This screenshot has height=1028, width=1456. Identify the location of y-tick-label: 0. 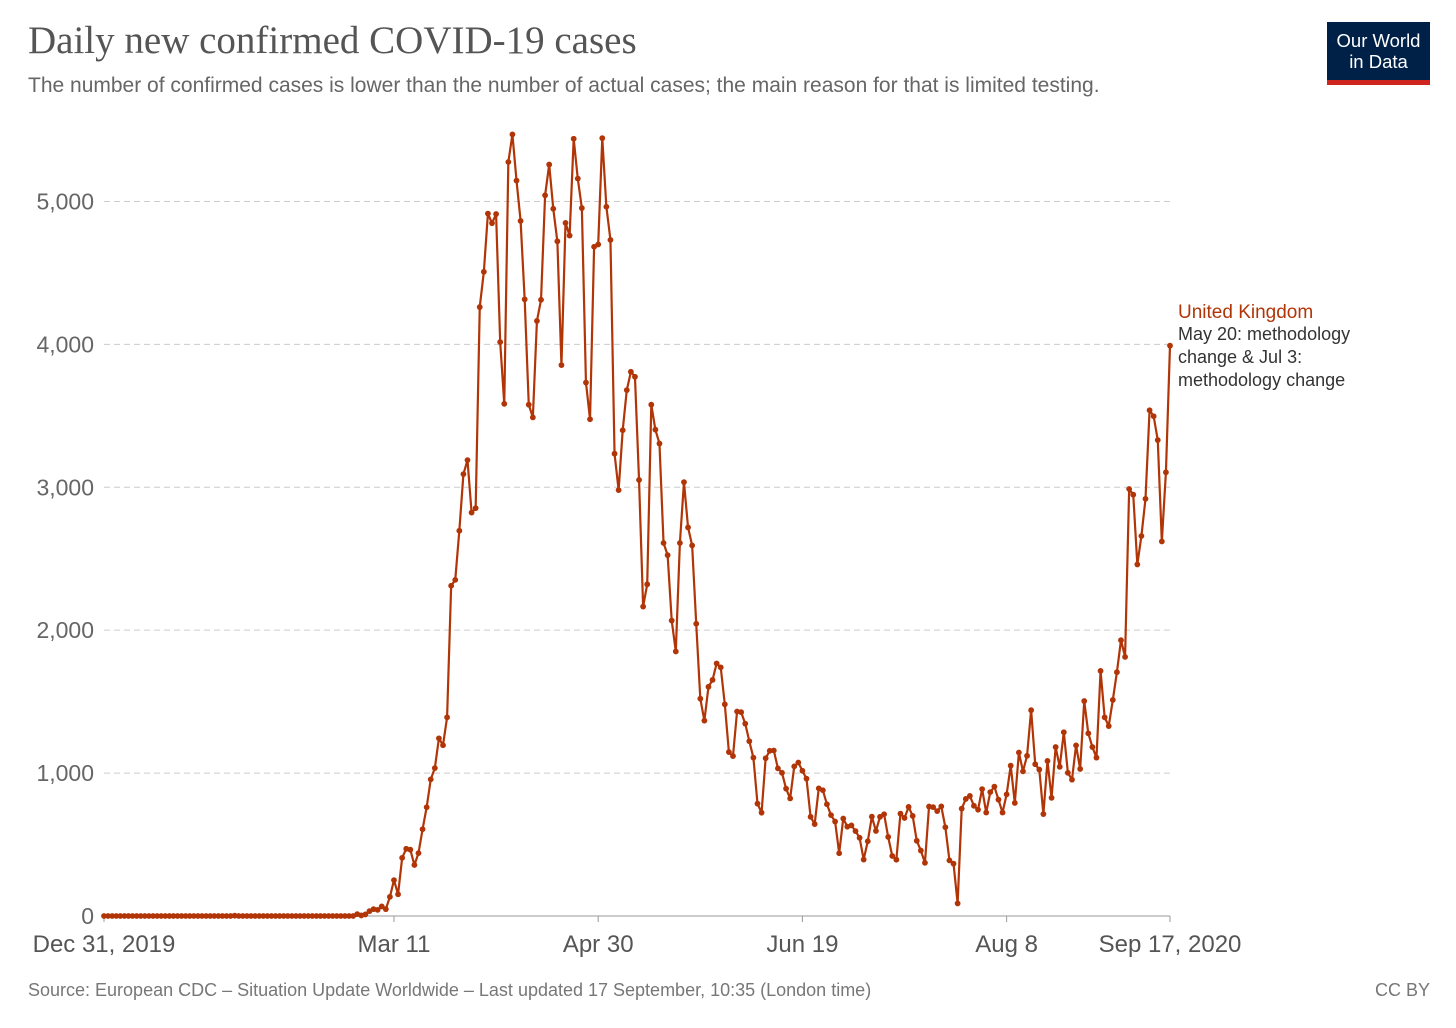
(87, 916).